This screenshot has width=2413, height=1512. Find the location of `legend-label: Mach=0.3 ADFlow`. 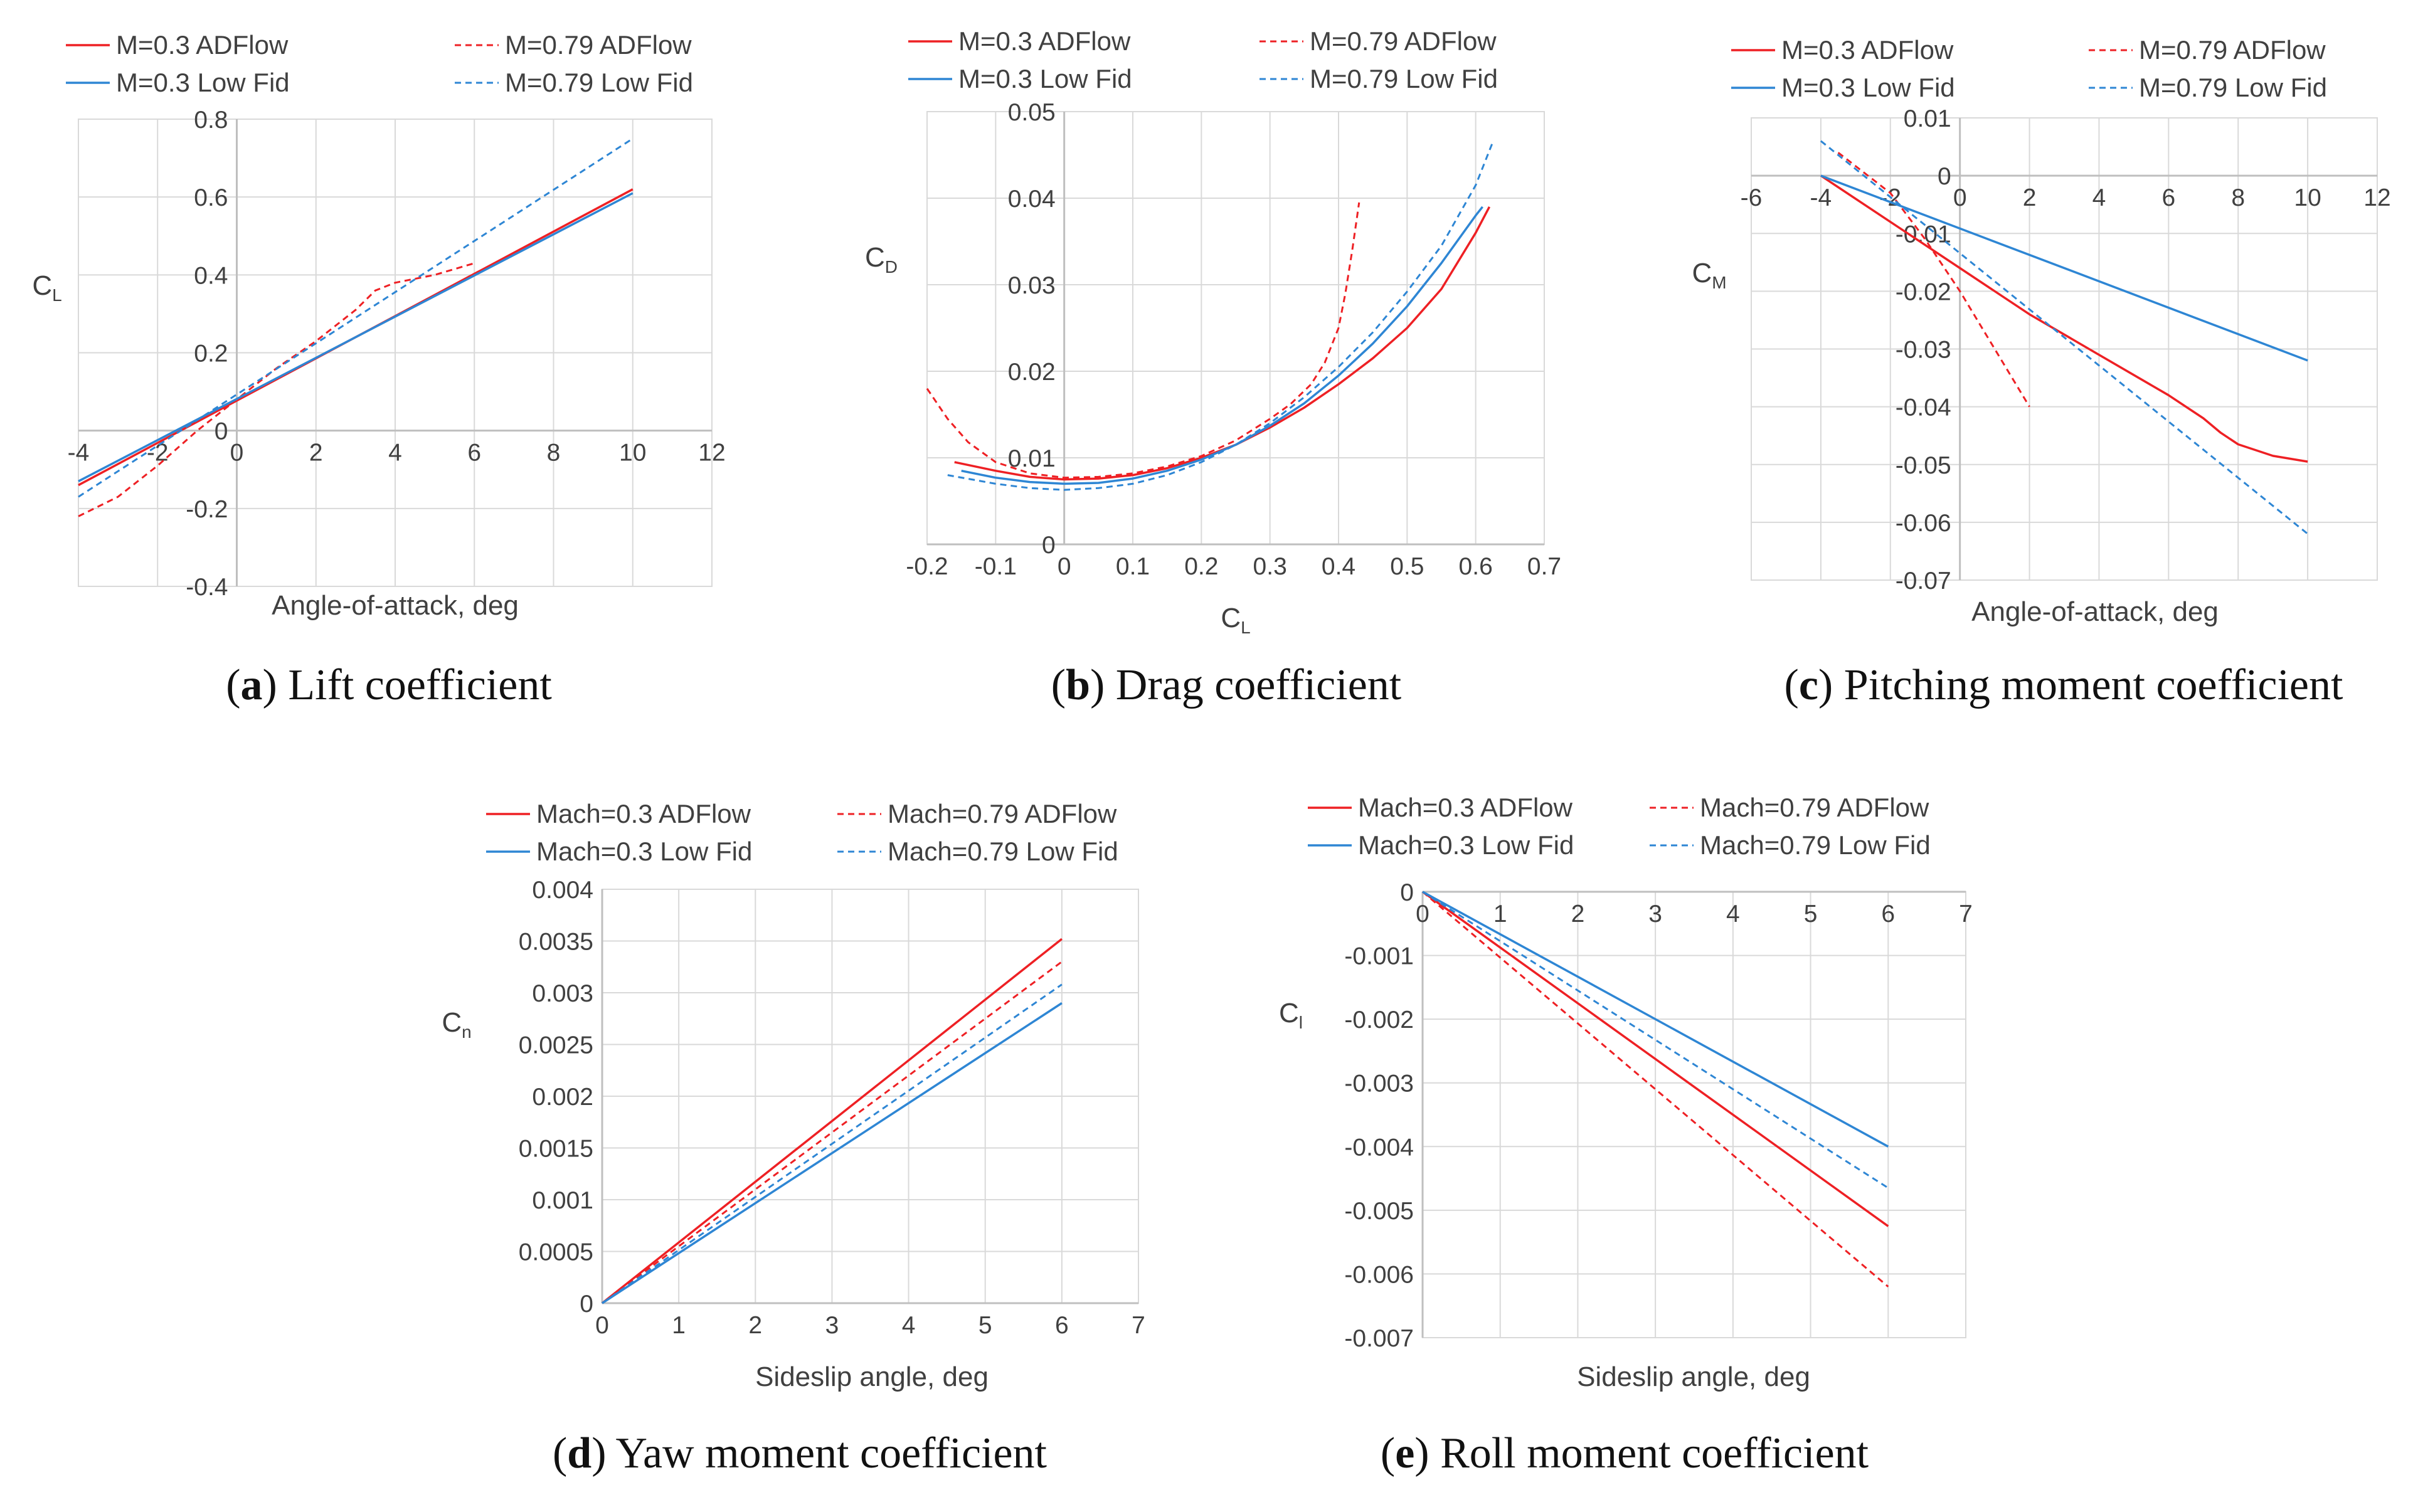

legend-label: Mach=0.3 ADFlow is located at coordinates (643, 813).